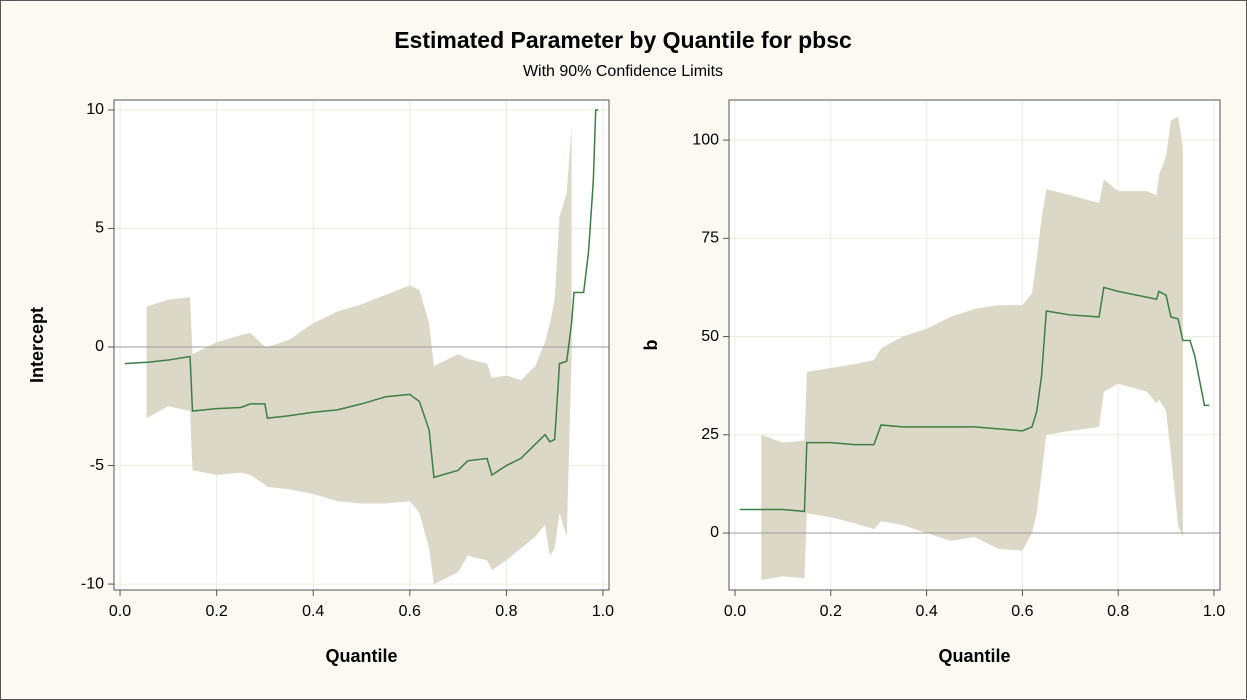 This screenshot has height=700, width=1247. I want to click on y-tick-label: -10, so click(92, 583).